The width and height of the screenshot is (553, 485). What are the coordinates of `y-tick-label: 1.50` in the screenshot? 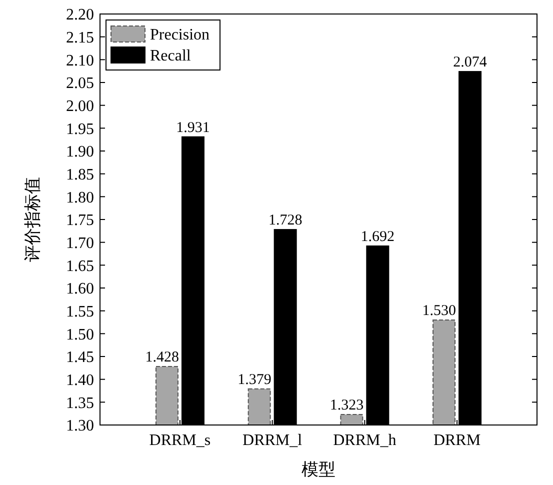 It's located at (80, 335).